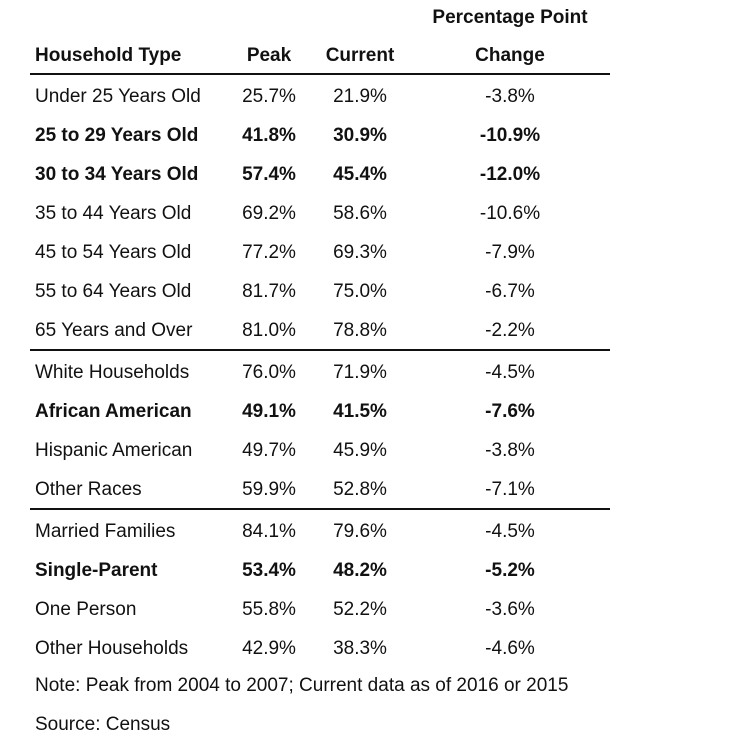 The image size is (735, 745). What do you see at coordinates (117, 135) in the screenshot?
I see `row-household-type: 25 to 29 Years Old` at bounding box center [117, 135].